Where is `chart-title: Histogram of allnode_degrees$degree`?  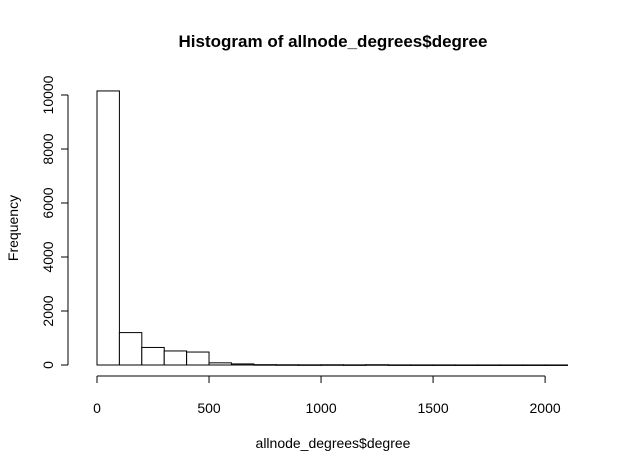 chart-title: Histogram of allnode_degrees$degree is located at coordinates (333, 41).